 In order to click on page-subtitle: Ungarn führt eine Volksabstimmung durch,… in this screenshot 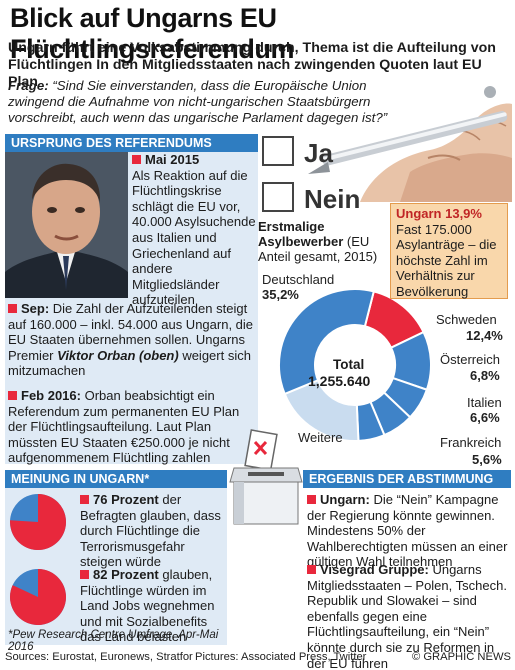, I will do `click(252, 65)`.